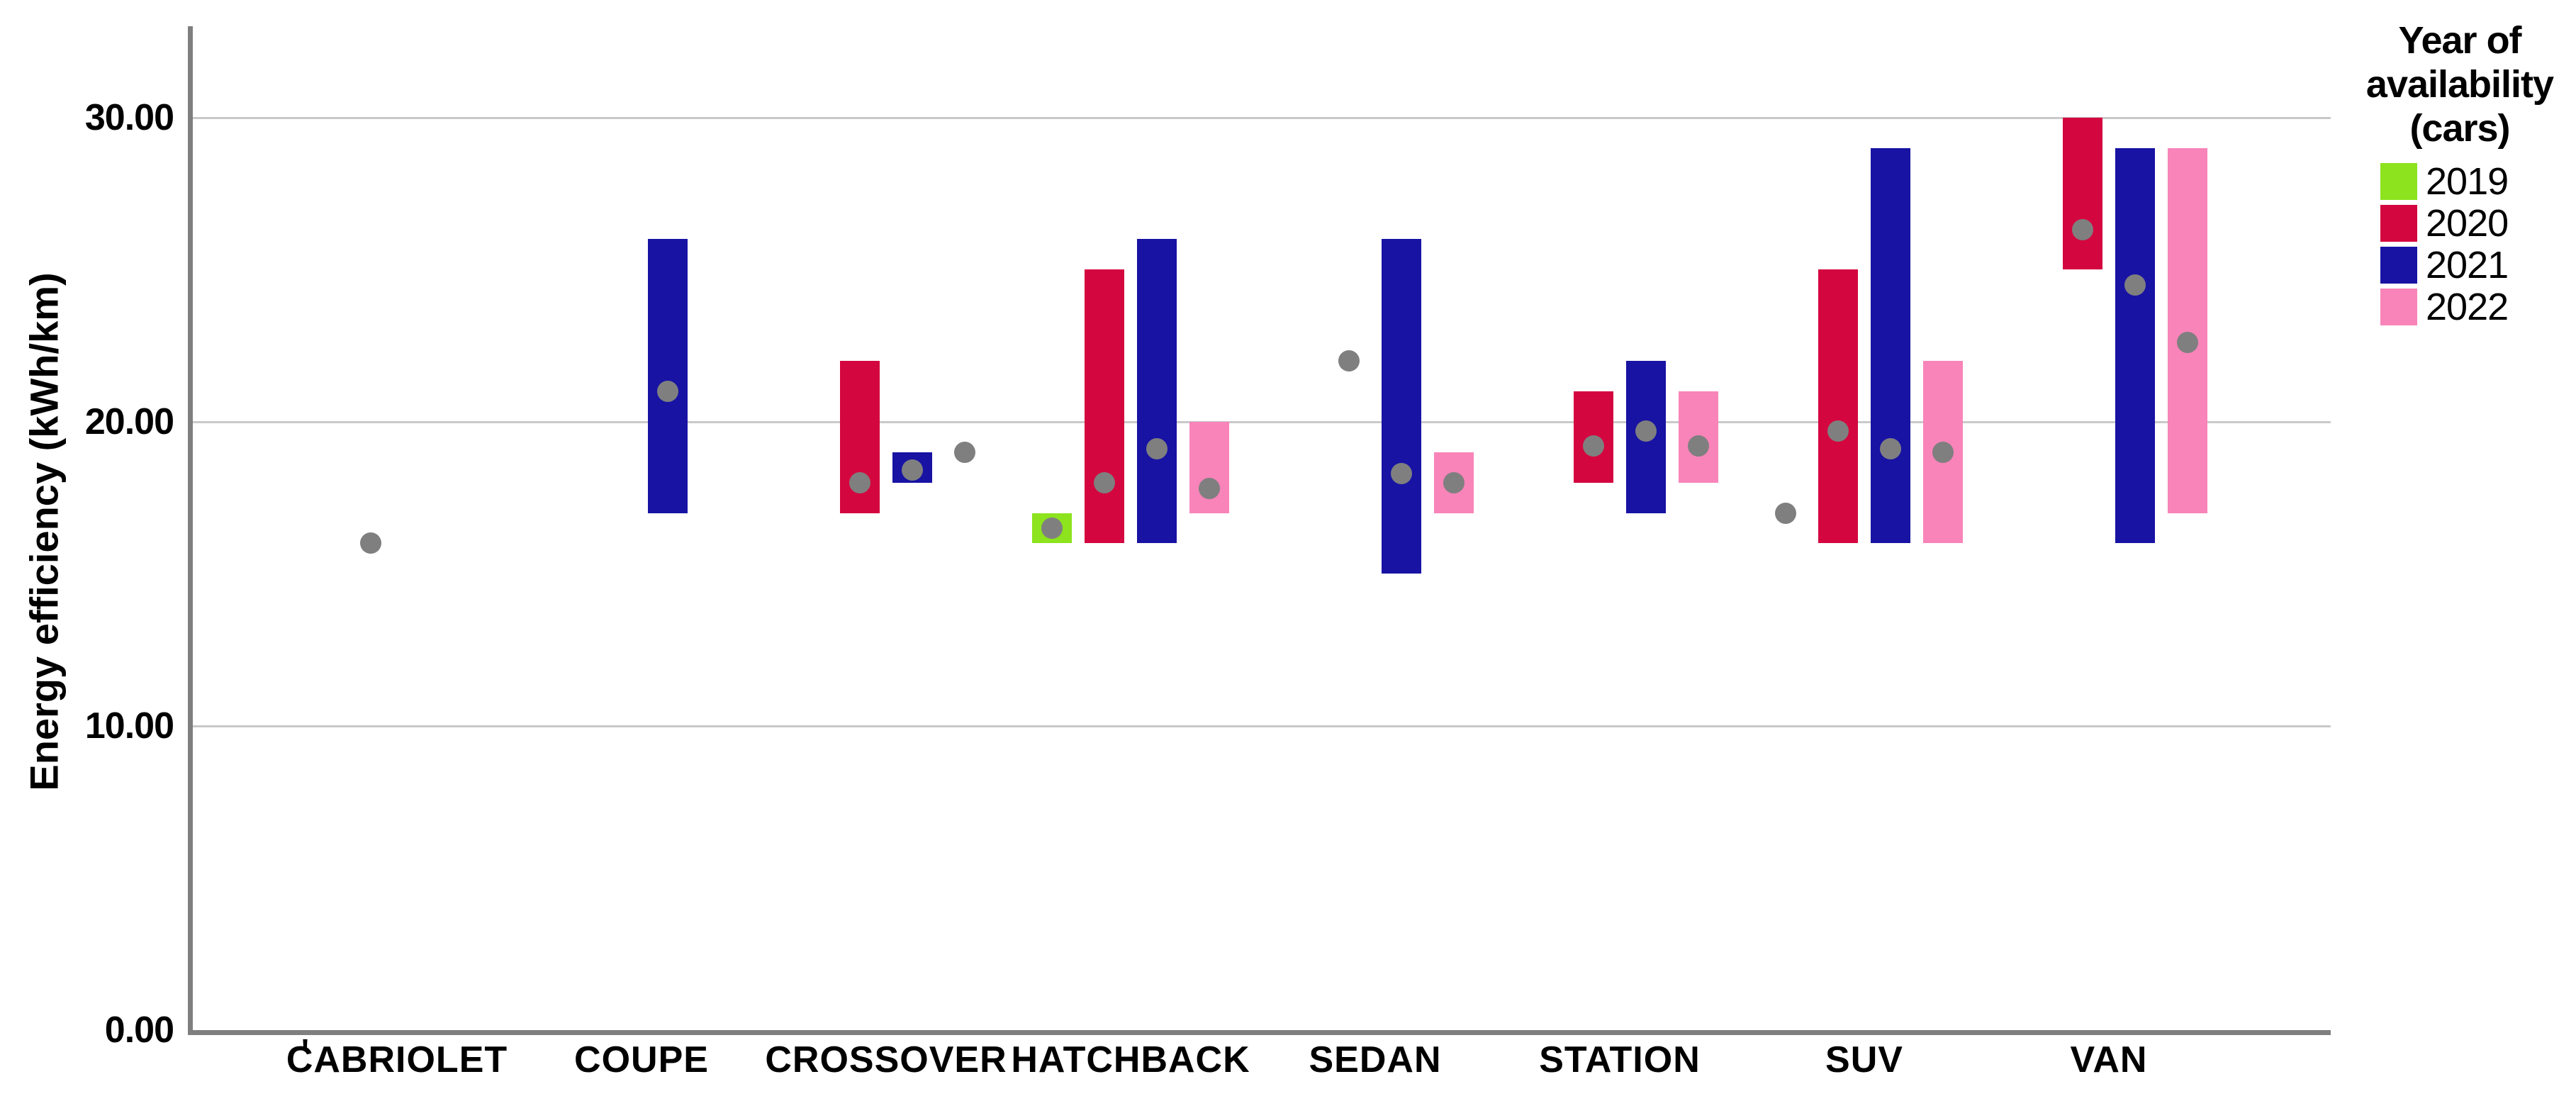  What do you see at coordinates (2135, 285) in the screenshot?
I see `mean-dot-2021-van` at bounding box center [2135, 285].